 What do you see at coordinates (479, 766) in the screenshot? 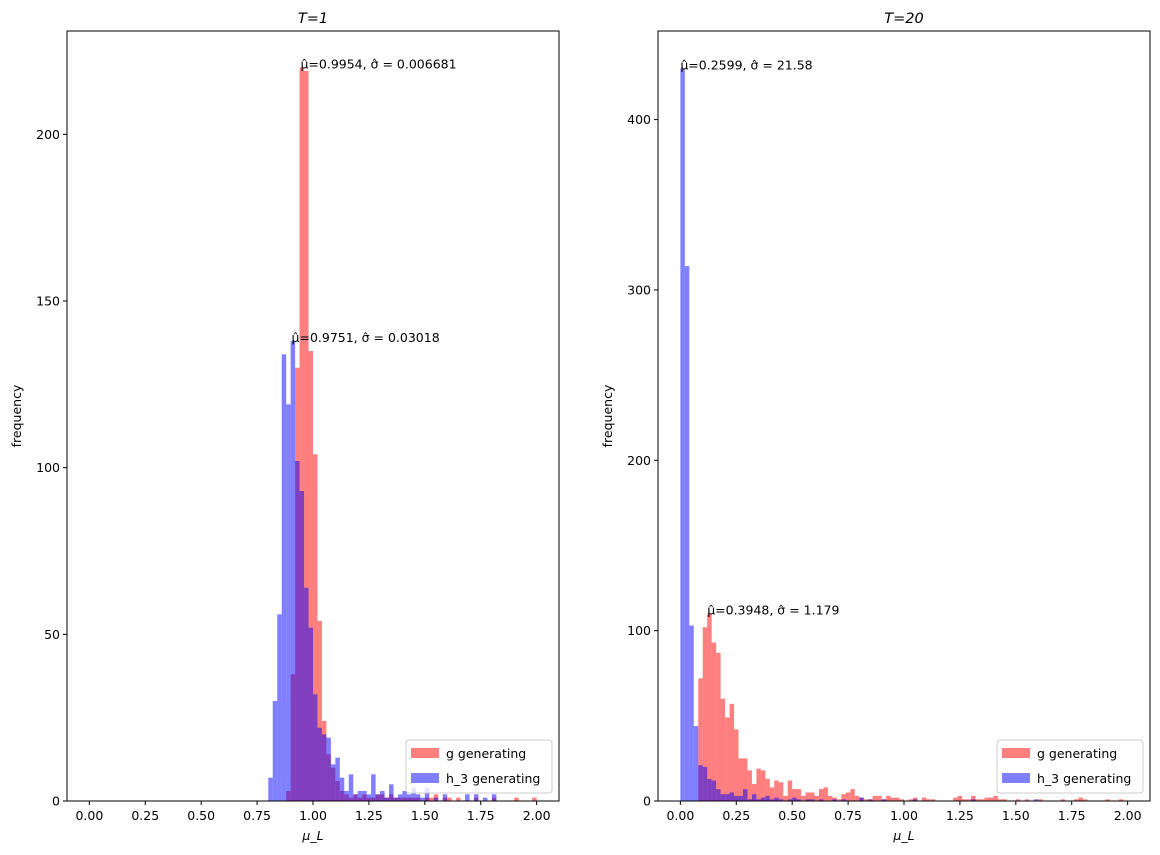
I see `legend-frame` at bounding box center [479, 766].